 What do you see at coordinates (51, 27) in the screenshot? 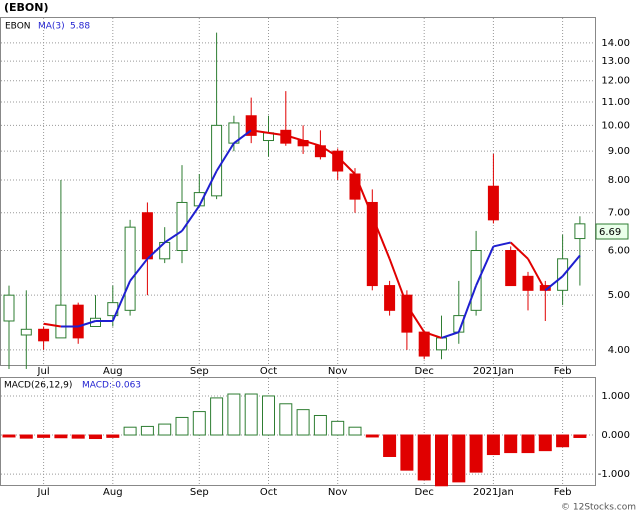
I see `legend-ma: MA(3)` at bounding box center [51, 27].